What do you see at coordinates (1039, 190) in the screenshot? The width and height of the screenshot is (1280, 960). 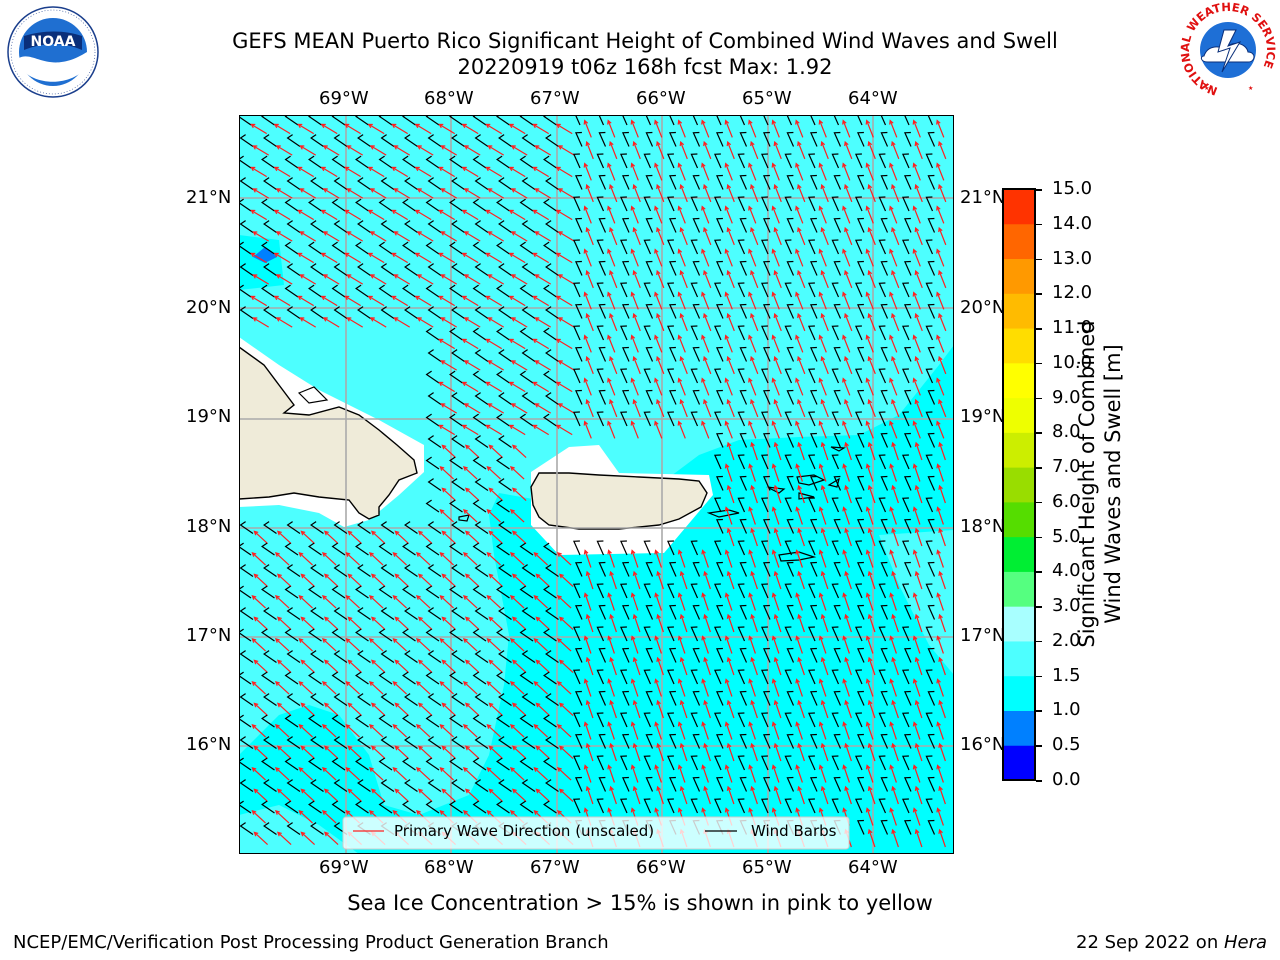 I see `colorbar-tick-mark` at bounding box center [1039, 190].